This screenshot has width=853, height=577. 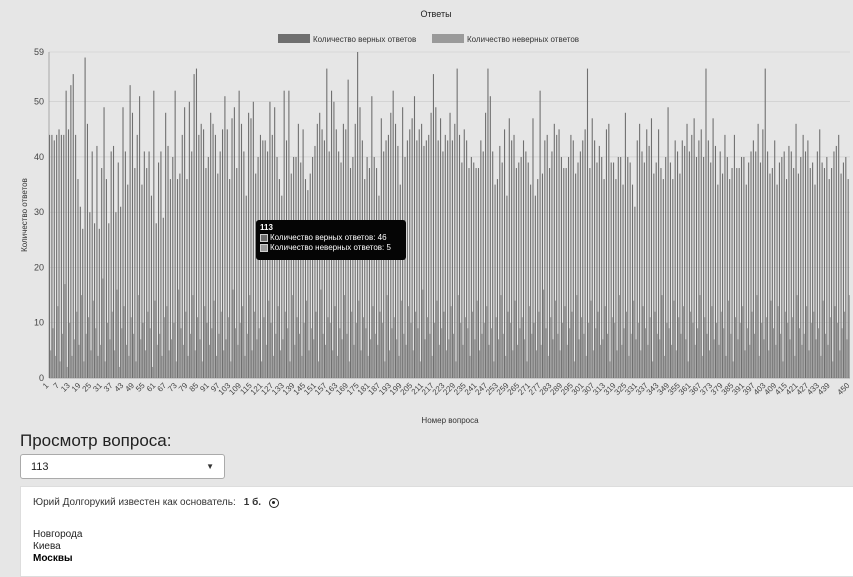 What do you see at coordinates (40, 466) in the screenshot?
I see `question-select-value: 113` at bounding box center [40, 466].